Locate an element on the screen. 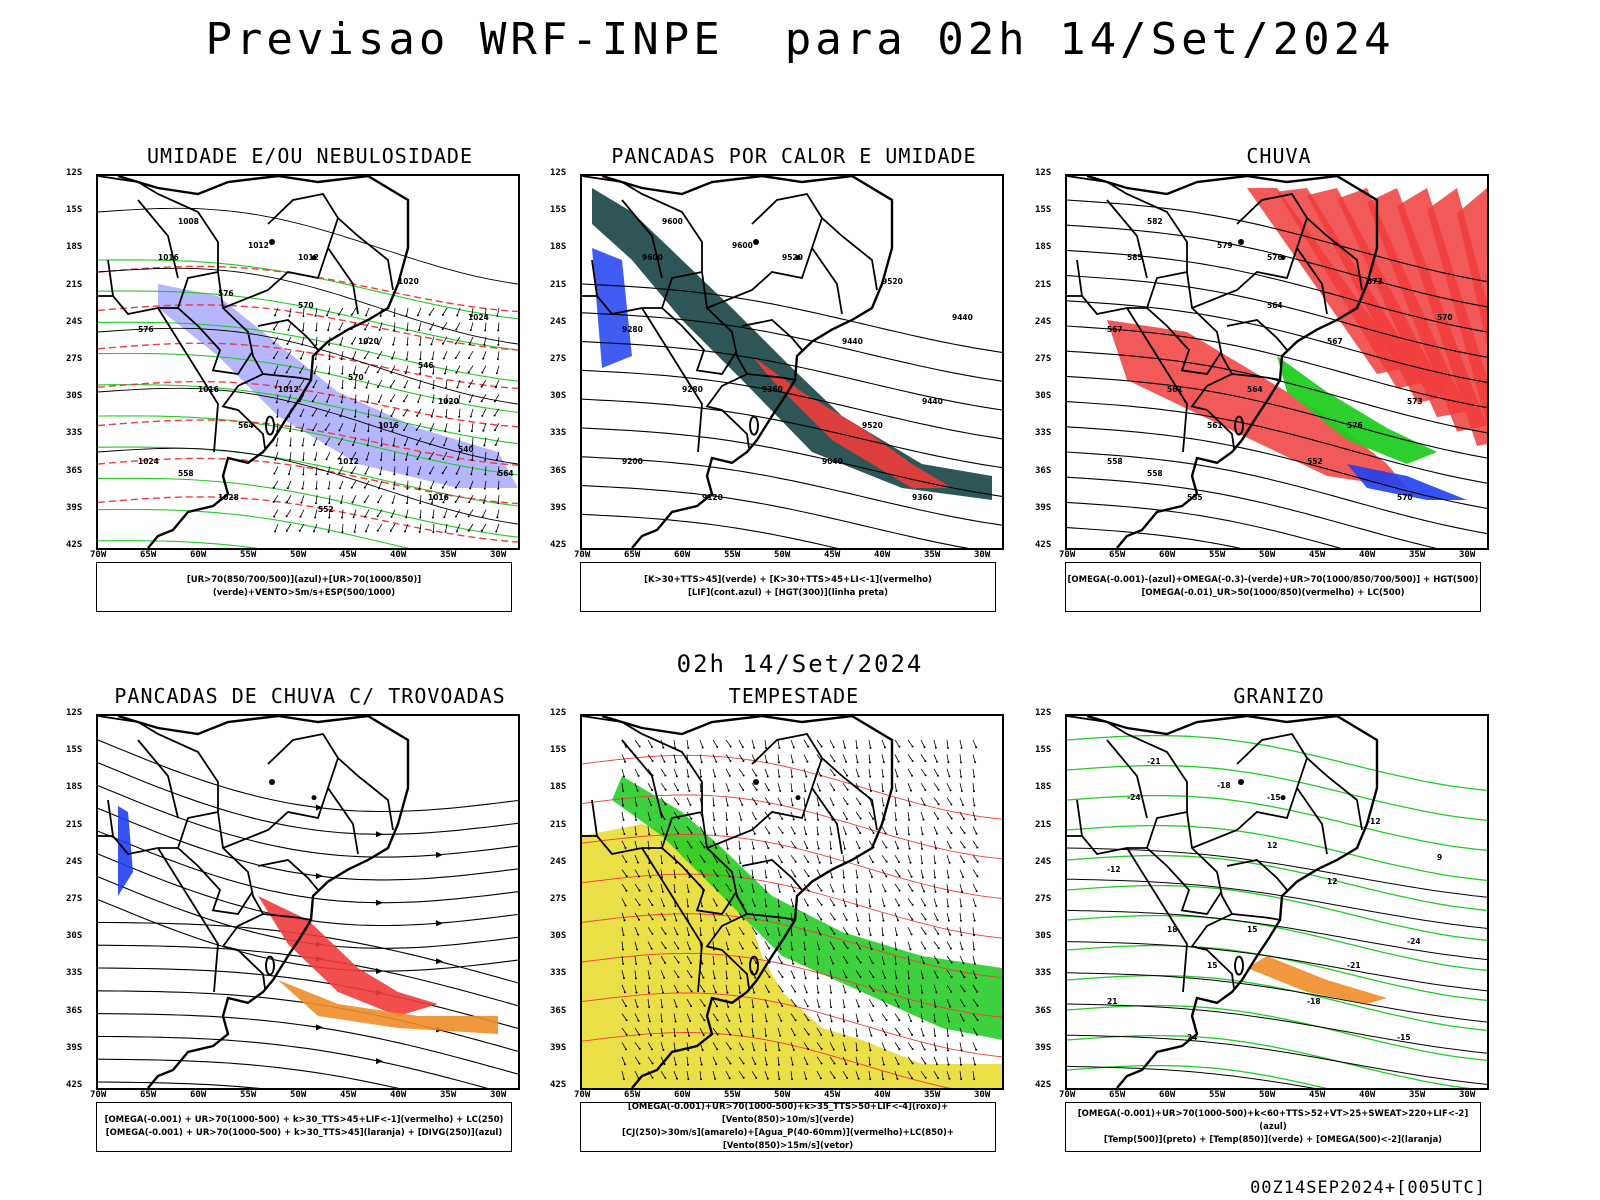 The image size is (1600, 1200). contour-label: 9120 is located at coordinates (712, 497).